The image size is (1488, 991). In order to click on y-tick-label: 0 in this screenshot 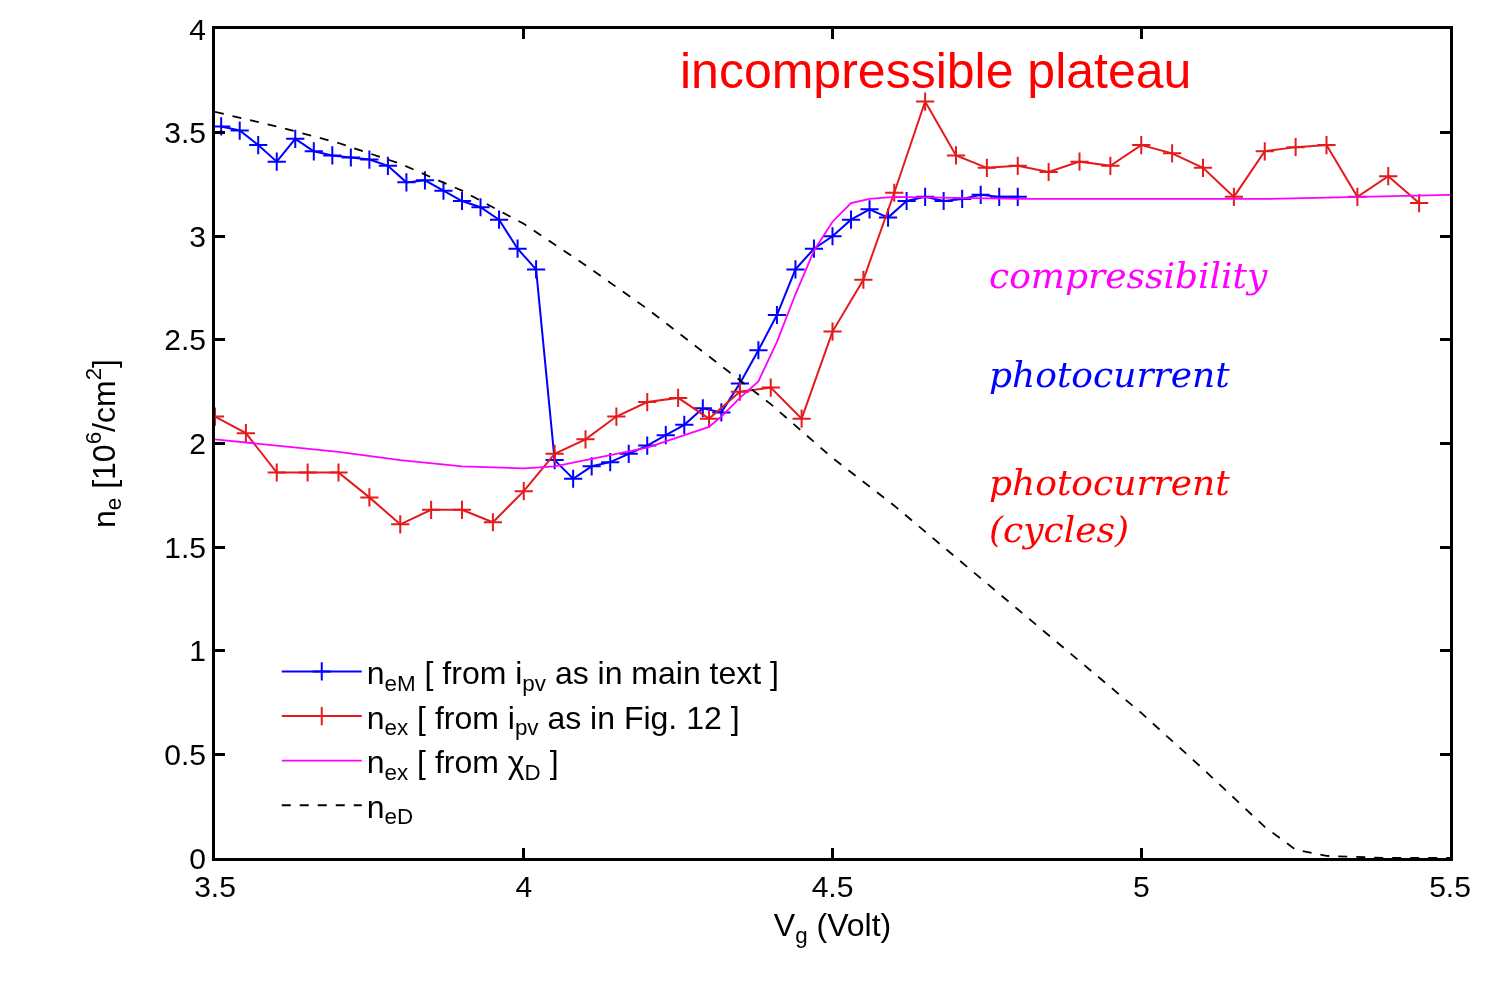, I will do `click(197, 858)`.